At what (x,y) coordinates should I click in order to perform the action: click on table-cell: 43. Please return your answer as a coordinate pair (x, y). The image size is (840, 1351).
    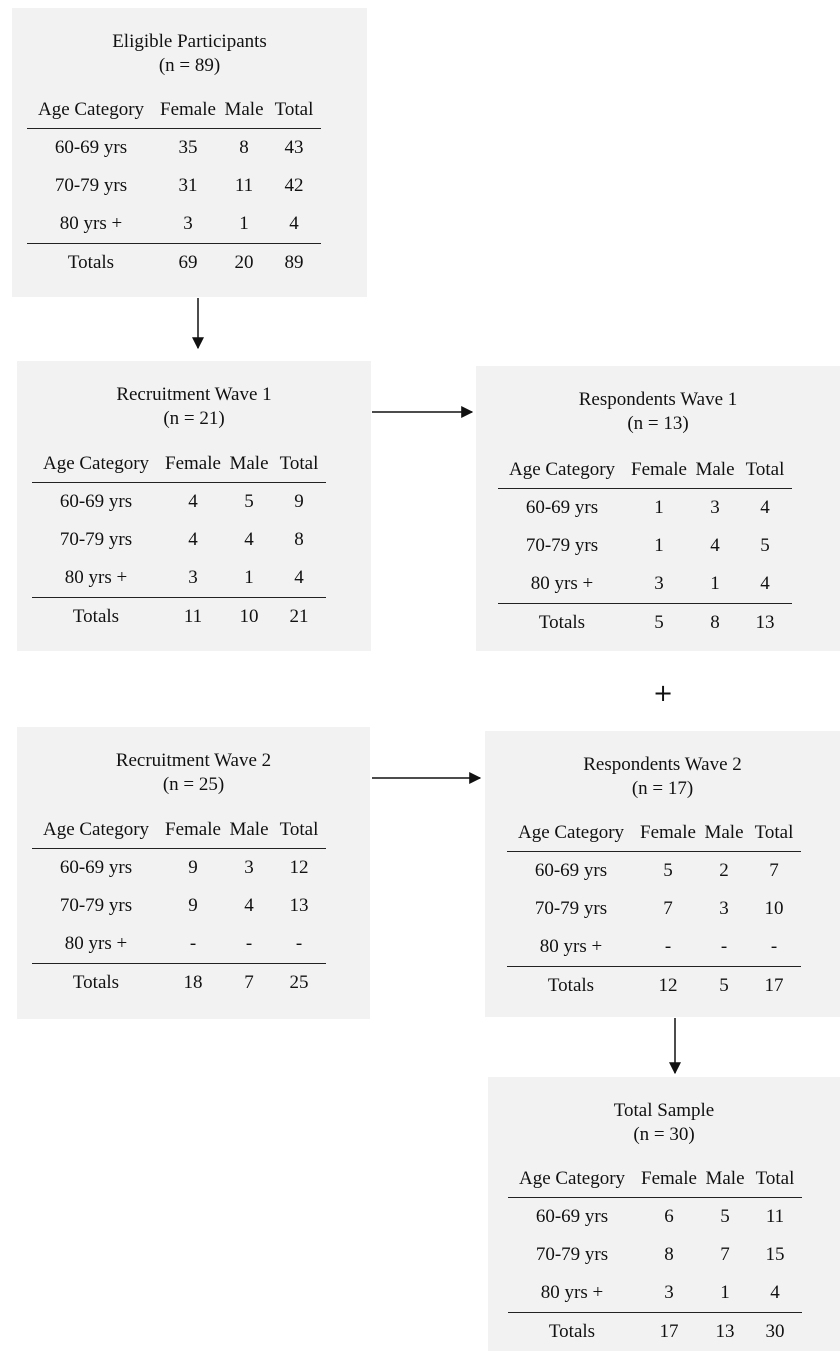
    Looking at the image, I should click on (294, 147).